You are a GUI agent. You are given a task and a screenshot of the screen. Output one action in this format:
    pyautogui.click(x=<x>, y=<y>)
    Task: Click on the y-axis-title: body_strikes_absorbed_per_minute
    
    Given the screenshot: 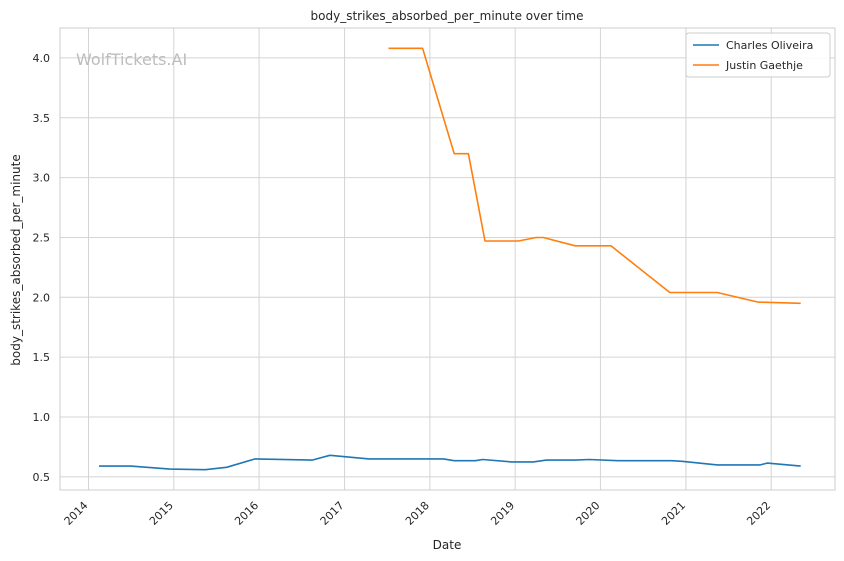 What is the action you would take?
    pyautogui.click(x=16, y=259)
    